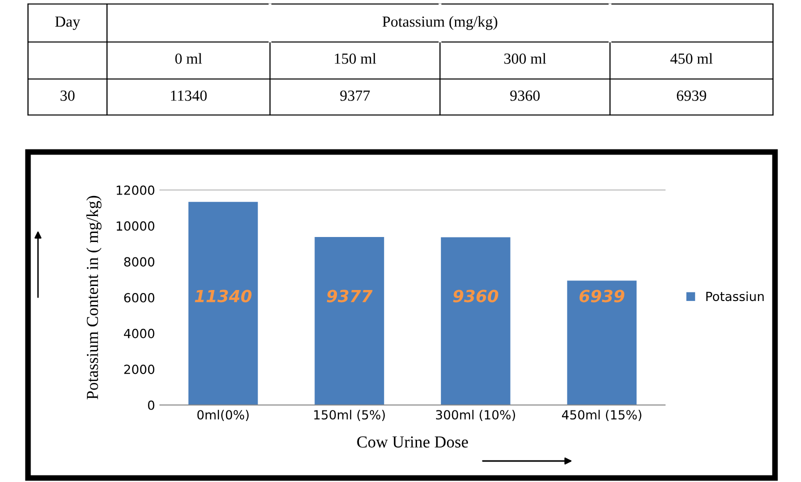 The image size is (801, 482). What do you see at coordinates (223, 416) in the screenshot?
I see `x-tick-label: 0ml(0%)` at bounding box center [223, 416].